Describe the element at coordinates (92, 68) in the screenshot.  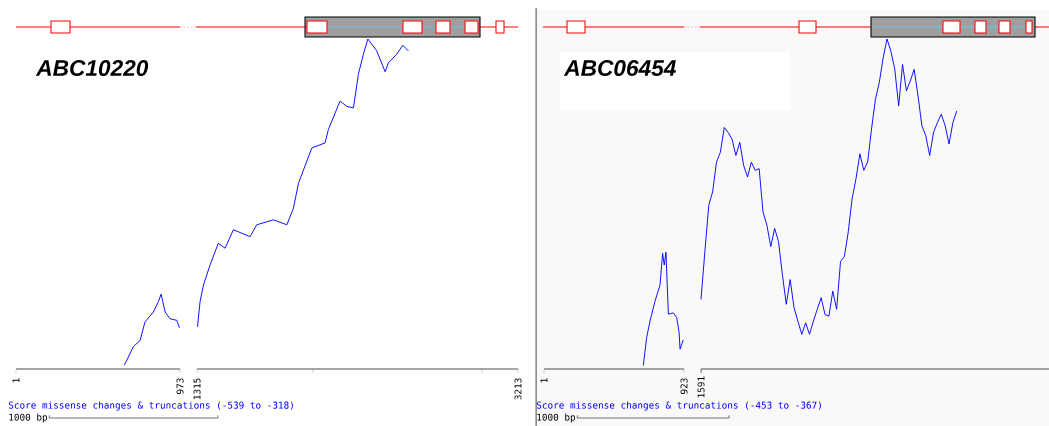
I see `chart-title: ABC10220` at that location.